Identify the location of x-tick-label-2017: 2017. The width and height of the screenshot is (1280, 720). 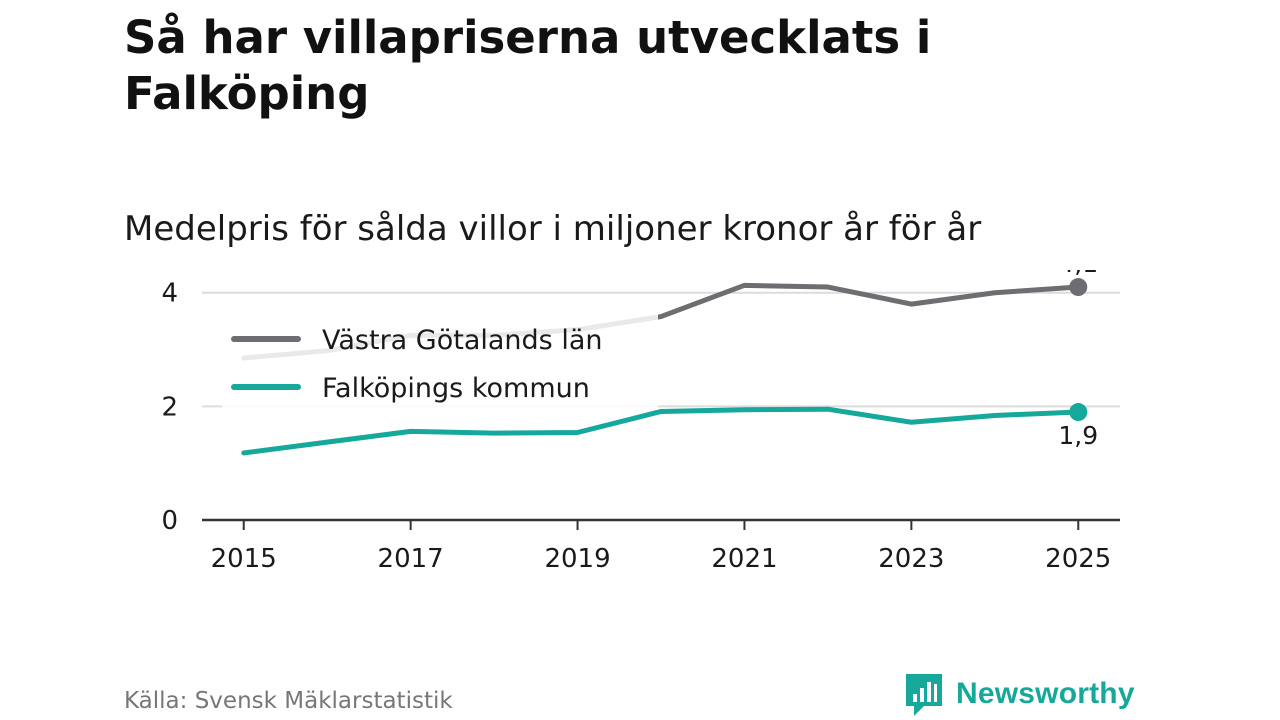
(411, 559).